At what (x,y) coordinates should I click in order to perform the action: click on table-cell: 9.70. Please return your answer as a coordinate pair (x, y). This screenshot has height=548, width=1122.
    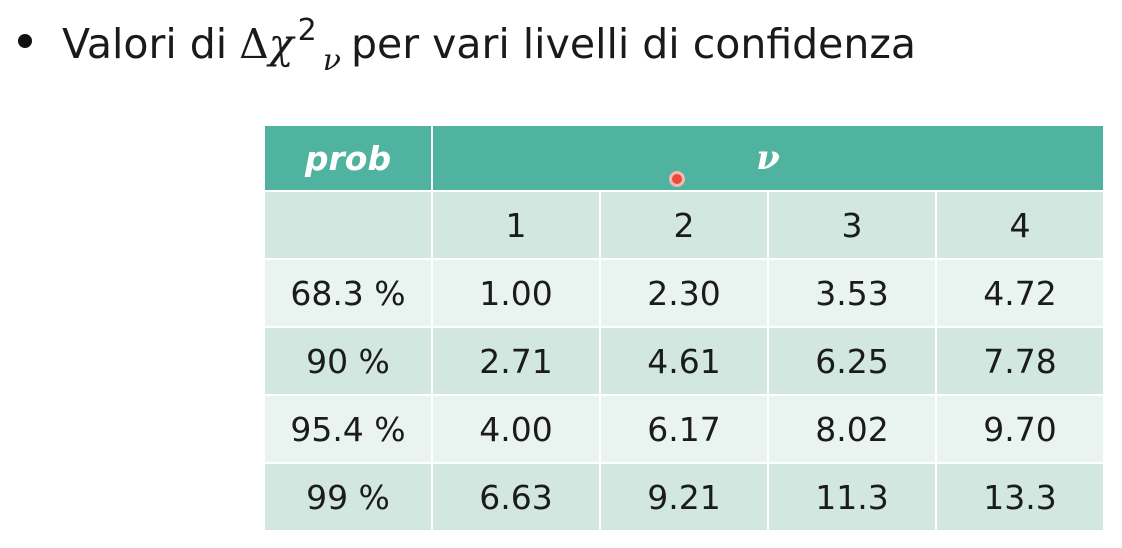
    Looking at the image, I should click on (1020, 429).